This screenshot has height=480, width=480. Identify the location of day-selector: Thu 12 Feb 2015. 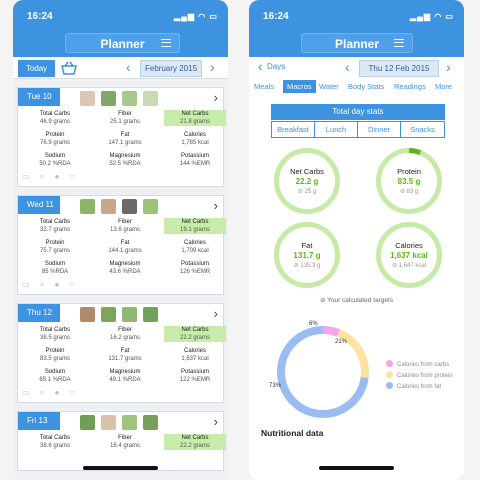
(399, 68).